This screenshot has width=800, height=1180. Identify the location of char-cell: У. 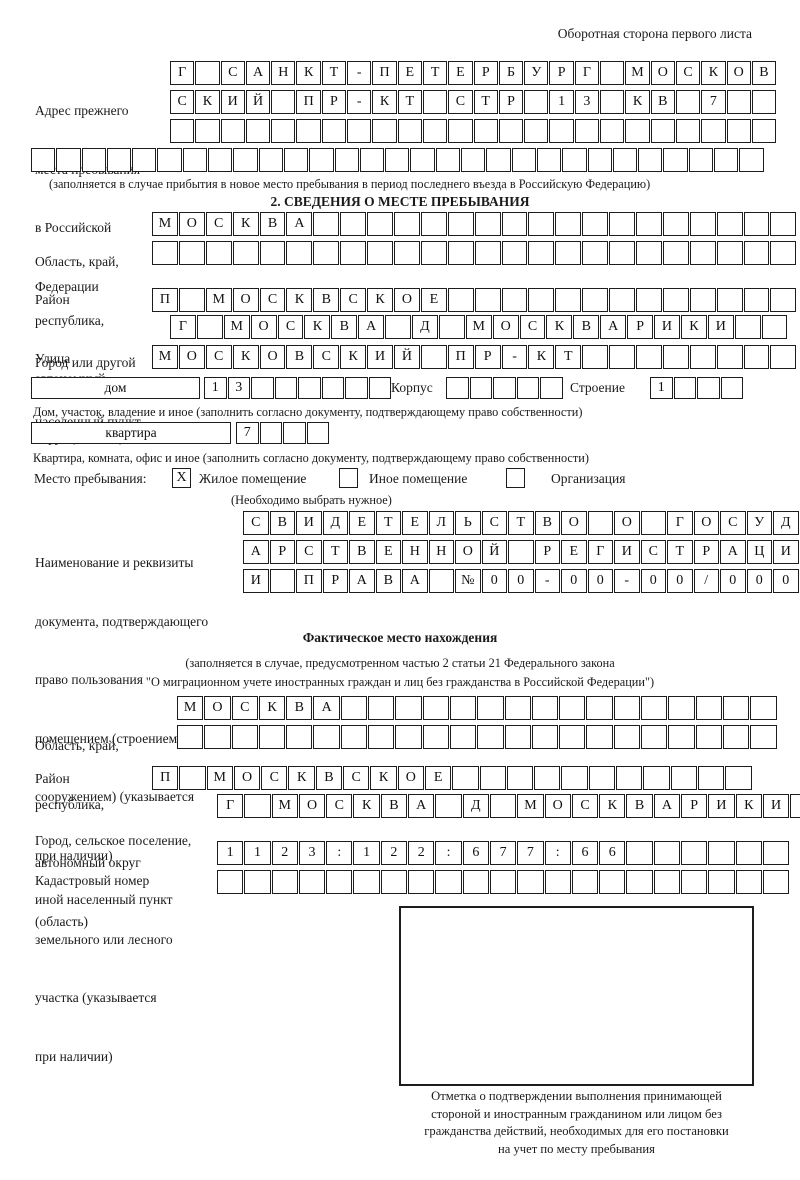
(536, 73).